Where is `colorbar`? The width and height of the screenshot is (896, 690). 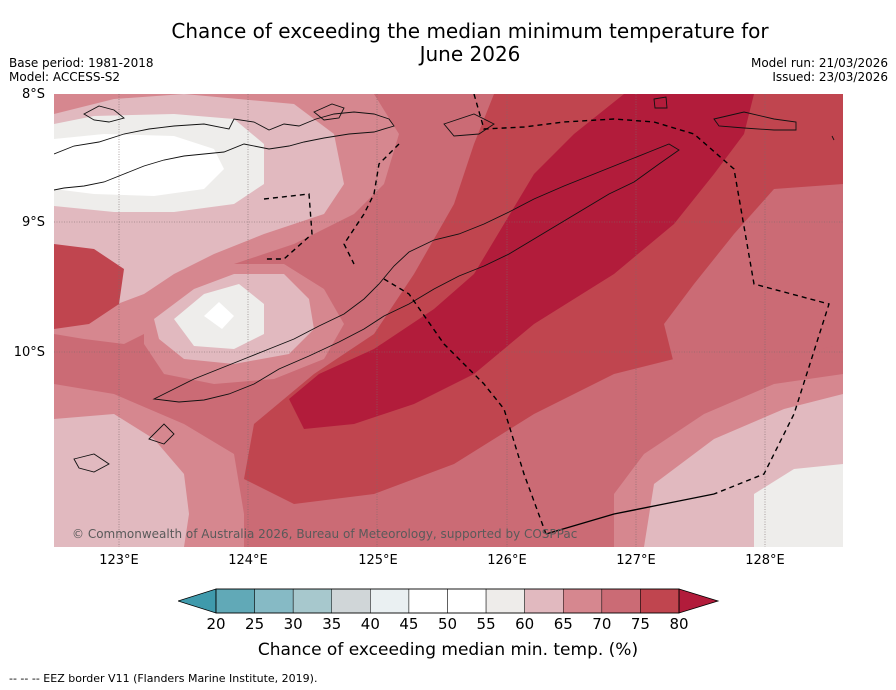 colorbar is located at coordinates (449, 601).